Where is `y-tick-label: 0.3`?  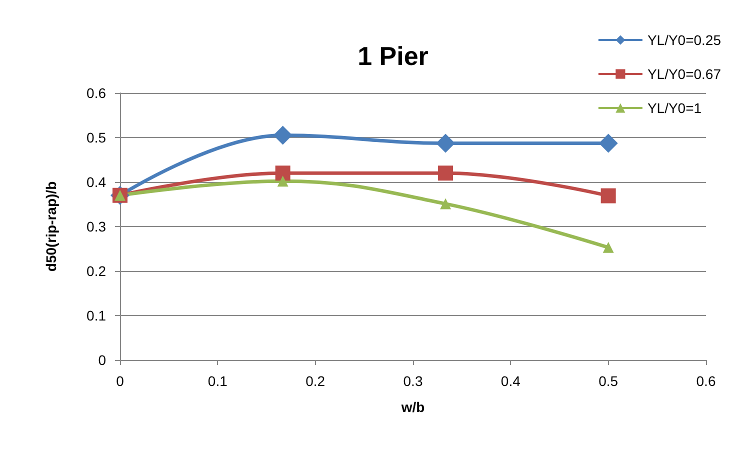
y-tick-label: 0.3 is located at coordinates (96, 226).